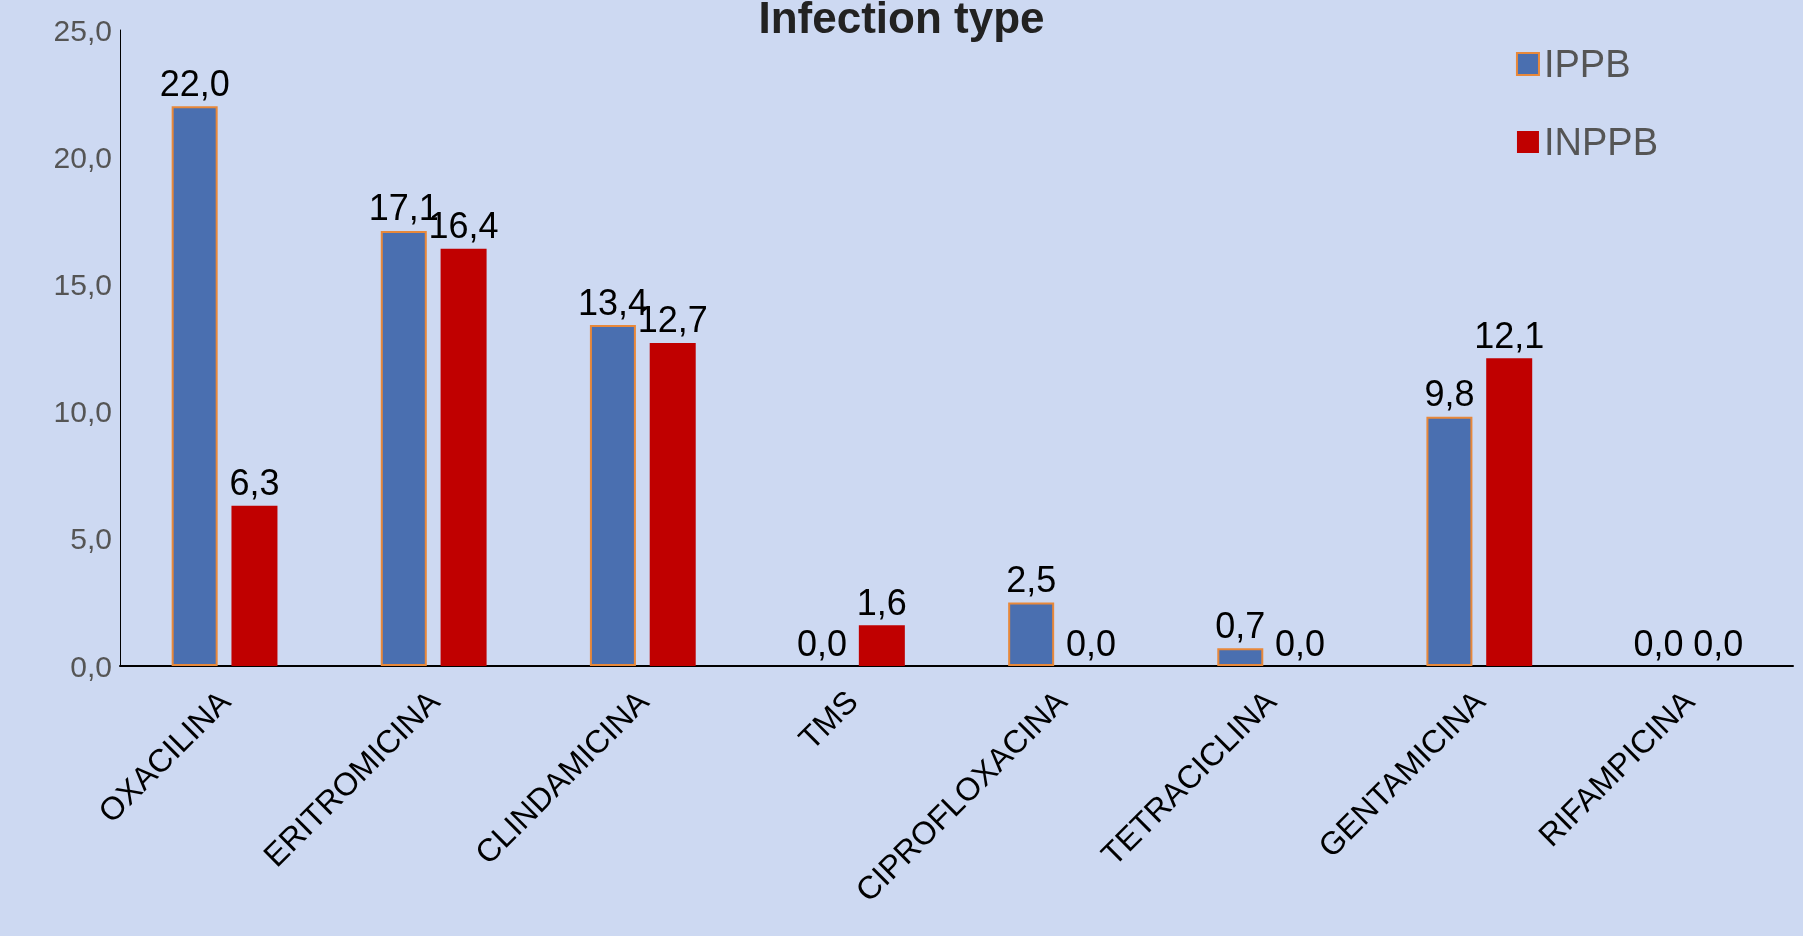 Image resolution: width=1803 pixels, height=936 pixels. I want to click on y-tick-label: 0,0, so click(91, 666).